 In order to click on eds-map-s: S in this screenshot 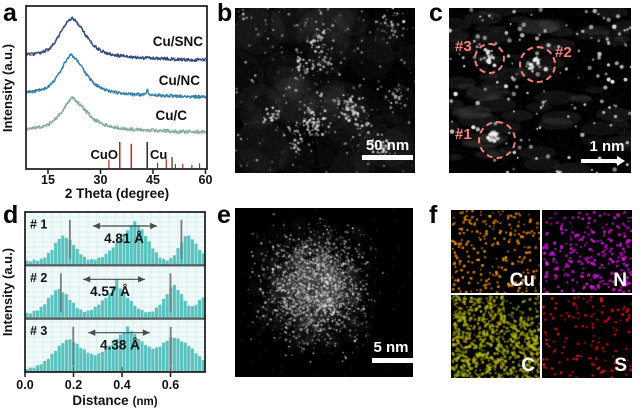, I will do `click(587, 336)`.